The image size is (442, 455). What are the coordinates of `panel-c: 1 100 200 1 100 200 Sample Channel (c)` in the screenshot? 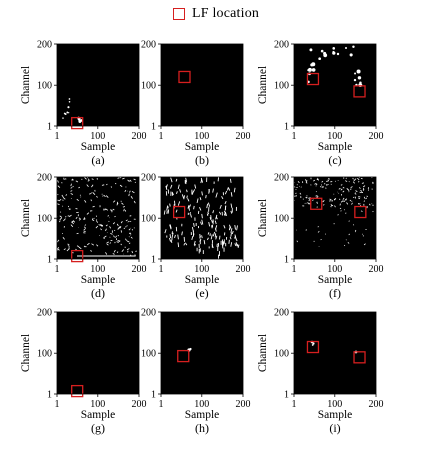 It's located at (320, 104).